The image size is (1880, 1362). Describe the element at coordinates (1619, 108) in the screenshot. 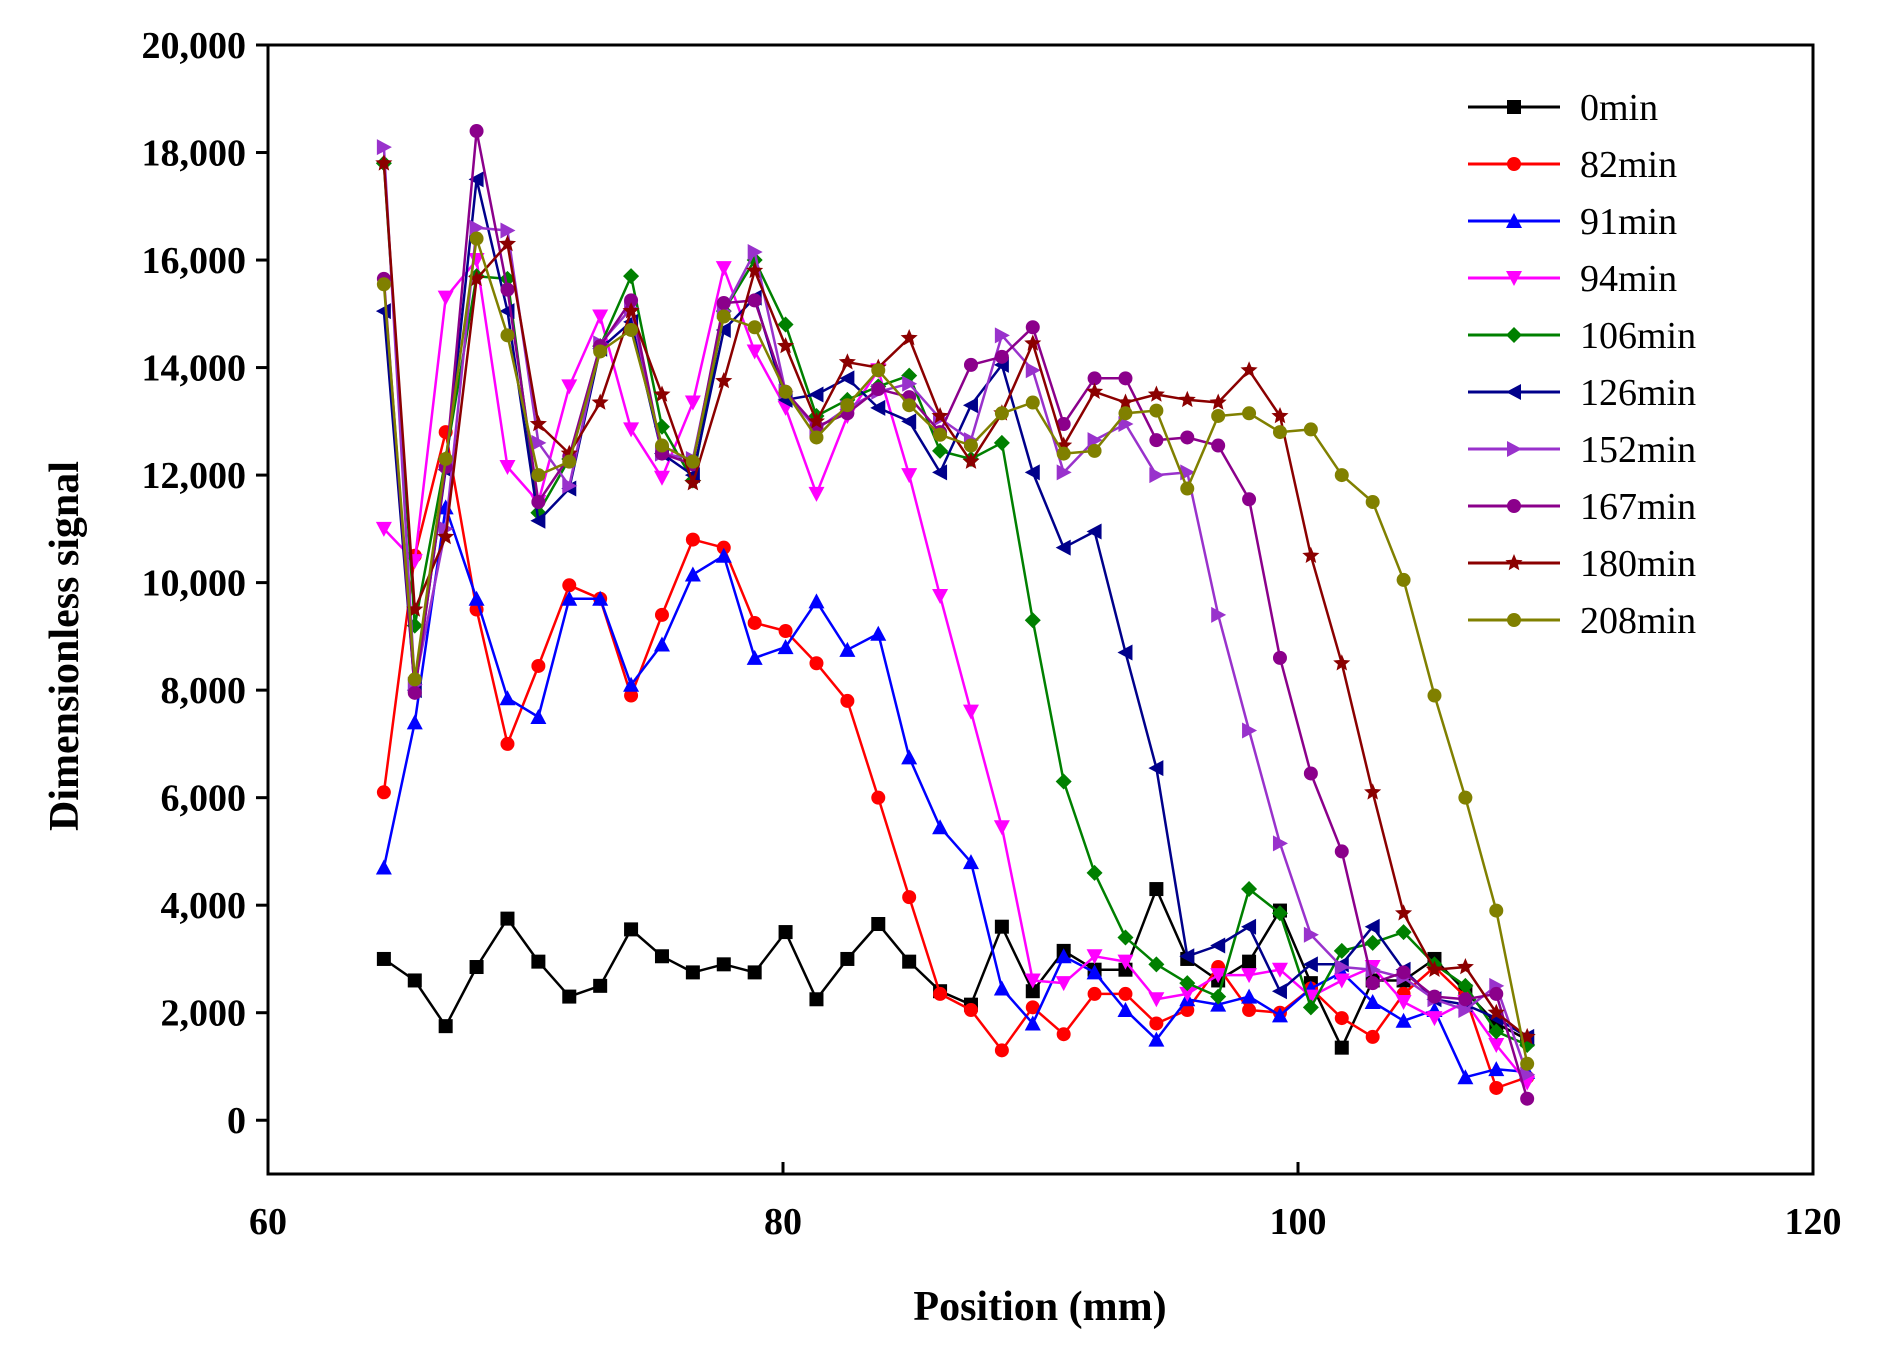

I see `legend-label: 0min` at that location.